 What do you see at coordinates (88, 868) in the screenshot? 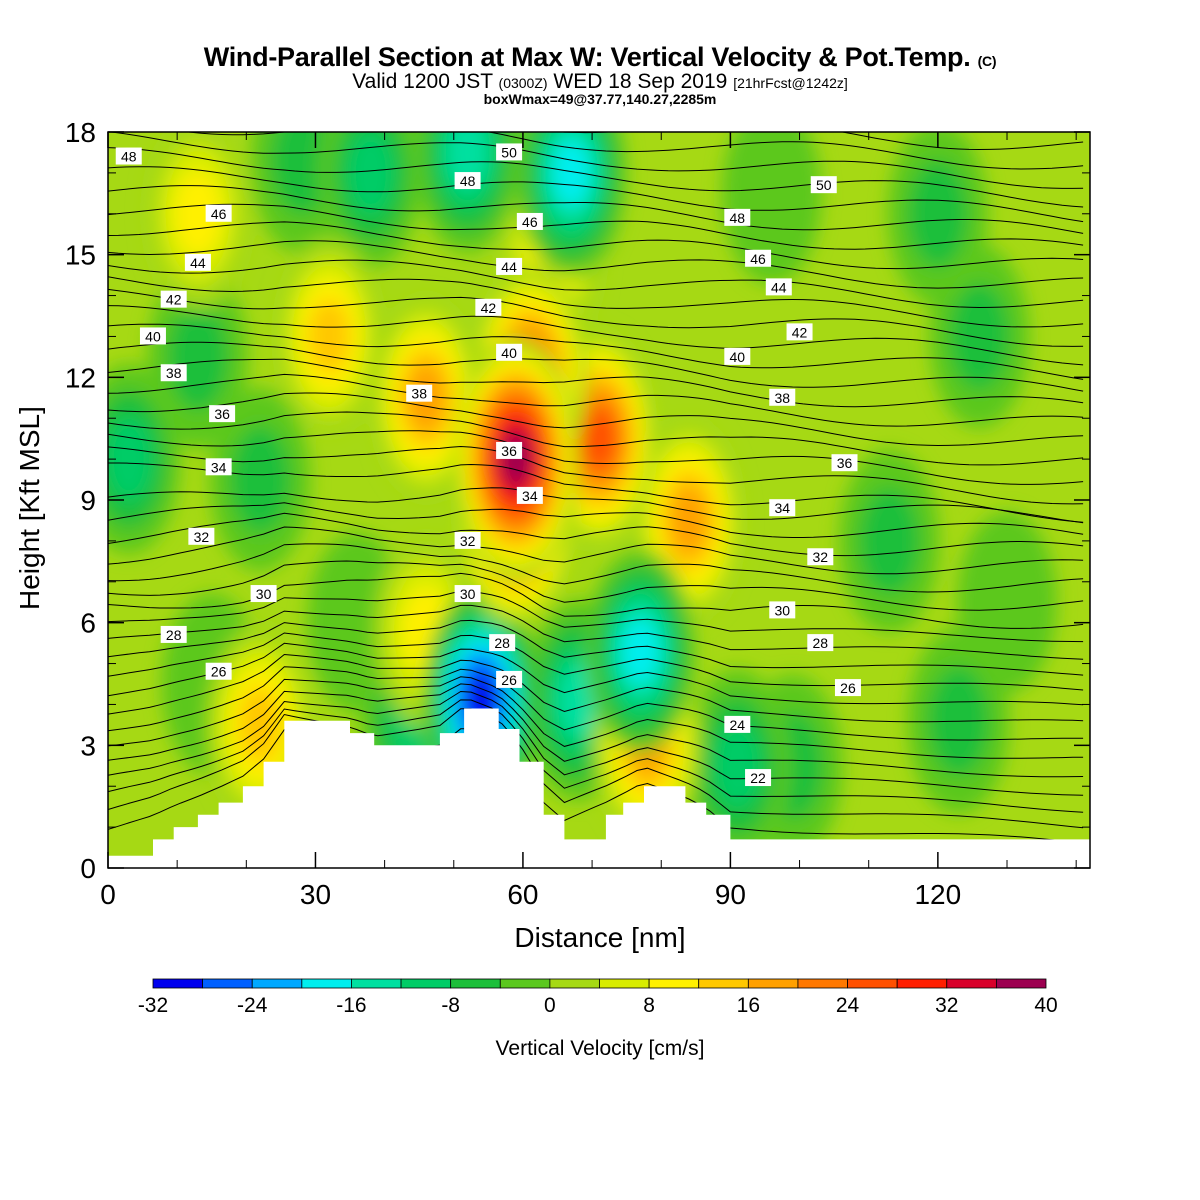
I see `y-tick-label: 0` at bounding box center [88, 868].